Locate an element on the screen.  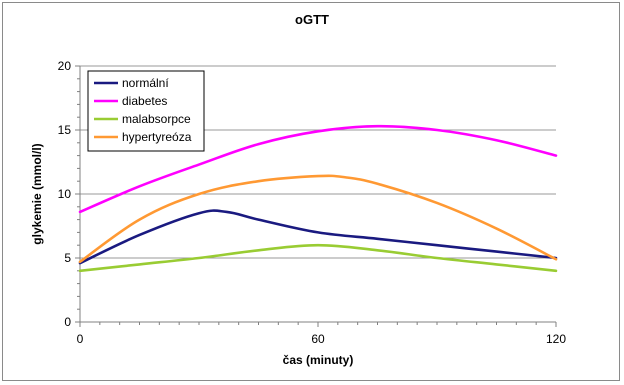
x-tick-label: 120 is located at coordinates (556, 339).